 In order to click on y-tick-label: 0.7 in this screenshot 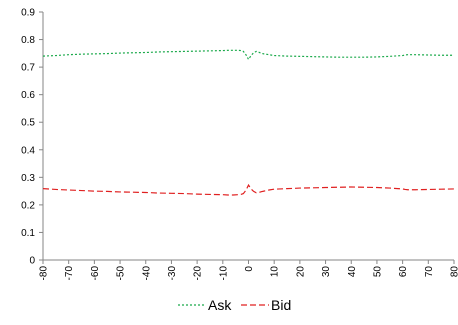, I will do `click(28, 68)`.